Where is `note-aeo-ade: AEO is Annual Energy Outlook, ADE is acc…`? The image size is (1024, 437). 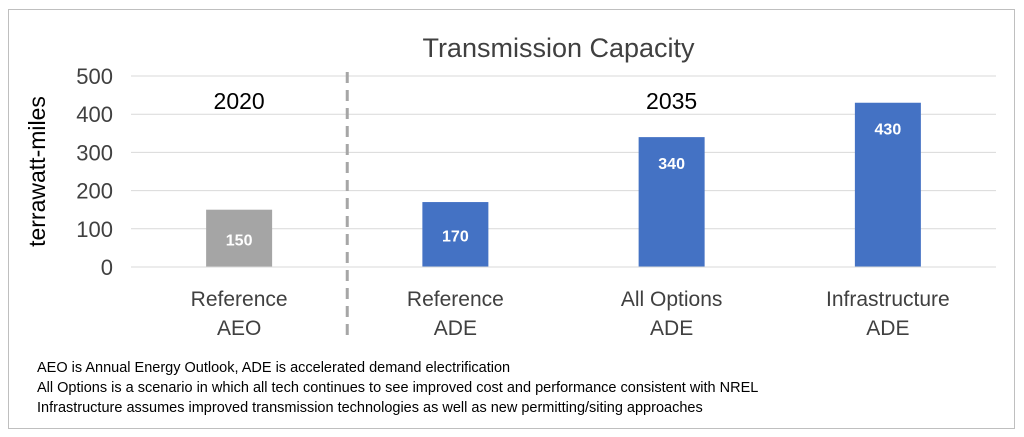
note-aeo-ade: AEO is Annual Energy Outlook, ADE is acc… is located at coordinates (274, 368).